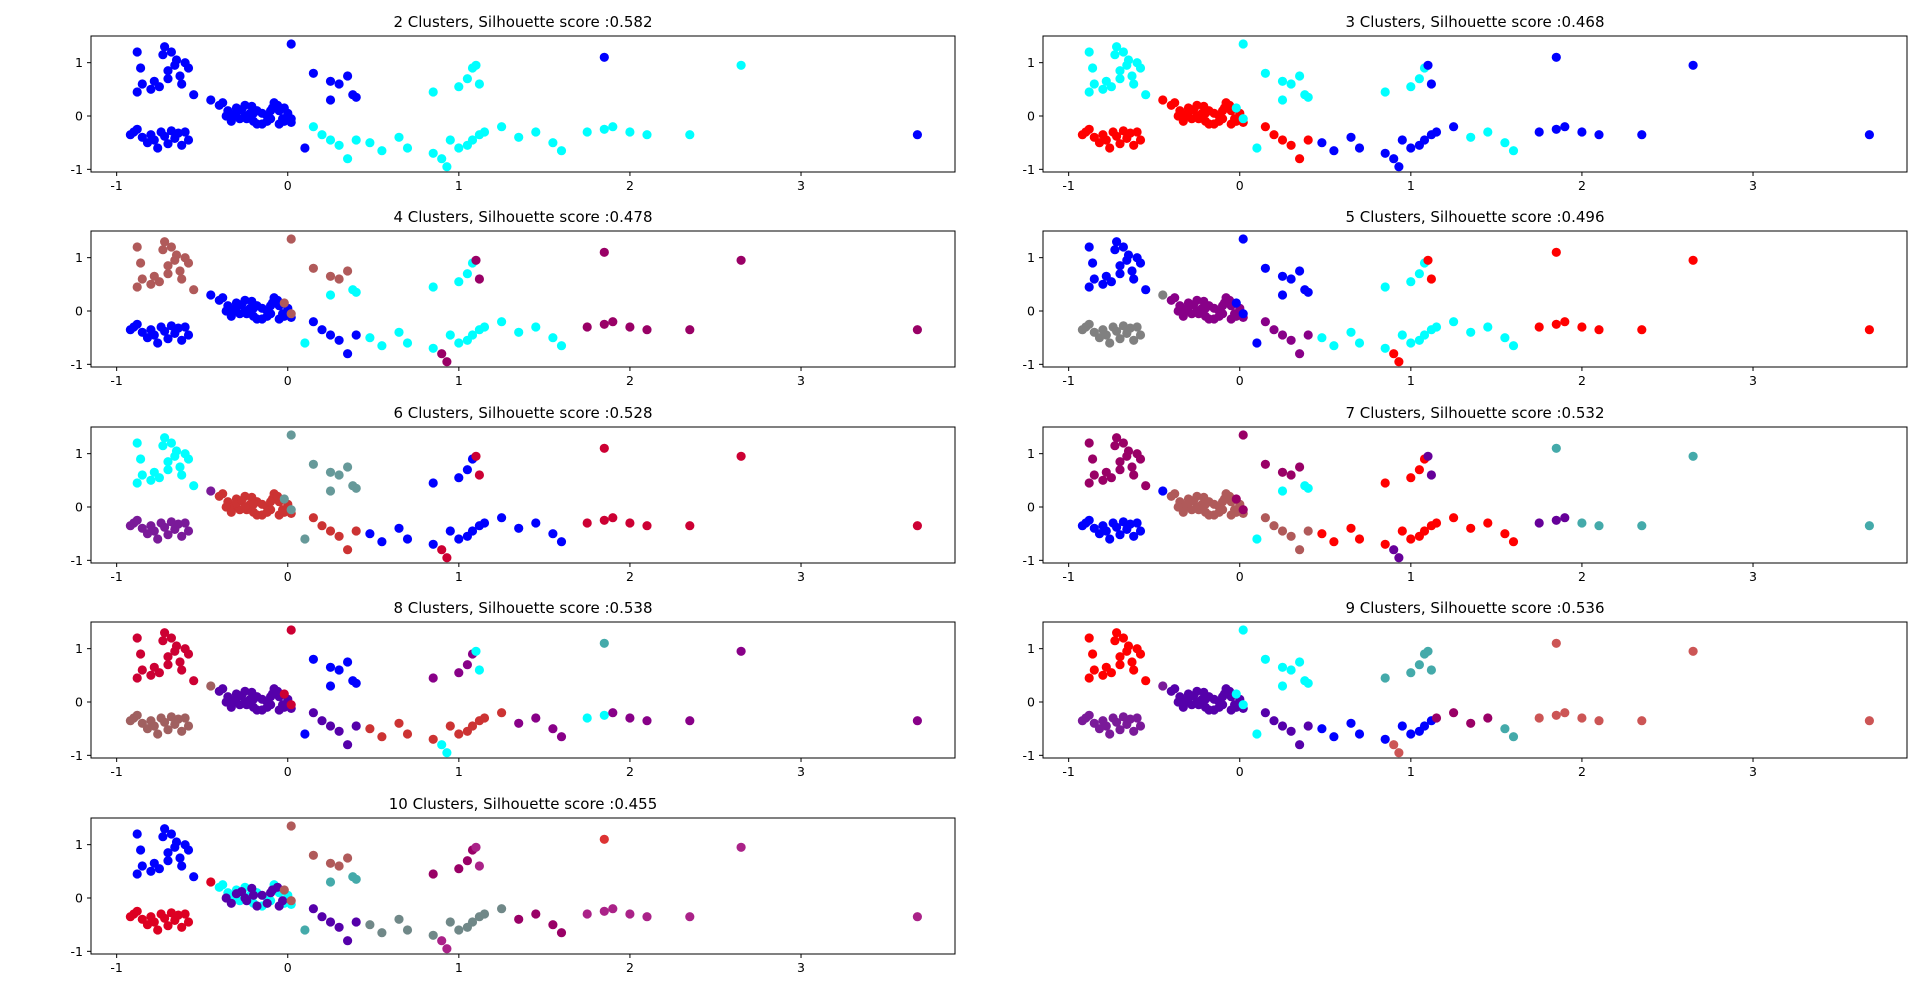  What do you see at coordinates (630, 380) in the screenshot?
I see `x-tick-label: 2` at bounding box center [630, 380].